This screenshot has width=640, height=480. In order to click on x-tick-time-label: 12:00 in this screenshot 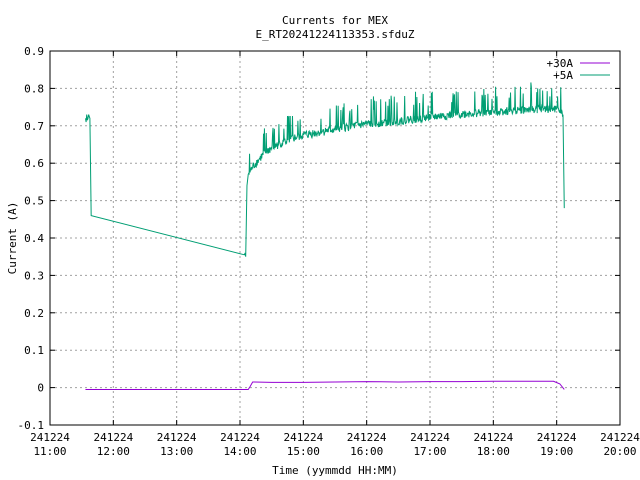, I will do `click(113, 451)`.